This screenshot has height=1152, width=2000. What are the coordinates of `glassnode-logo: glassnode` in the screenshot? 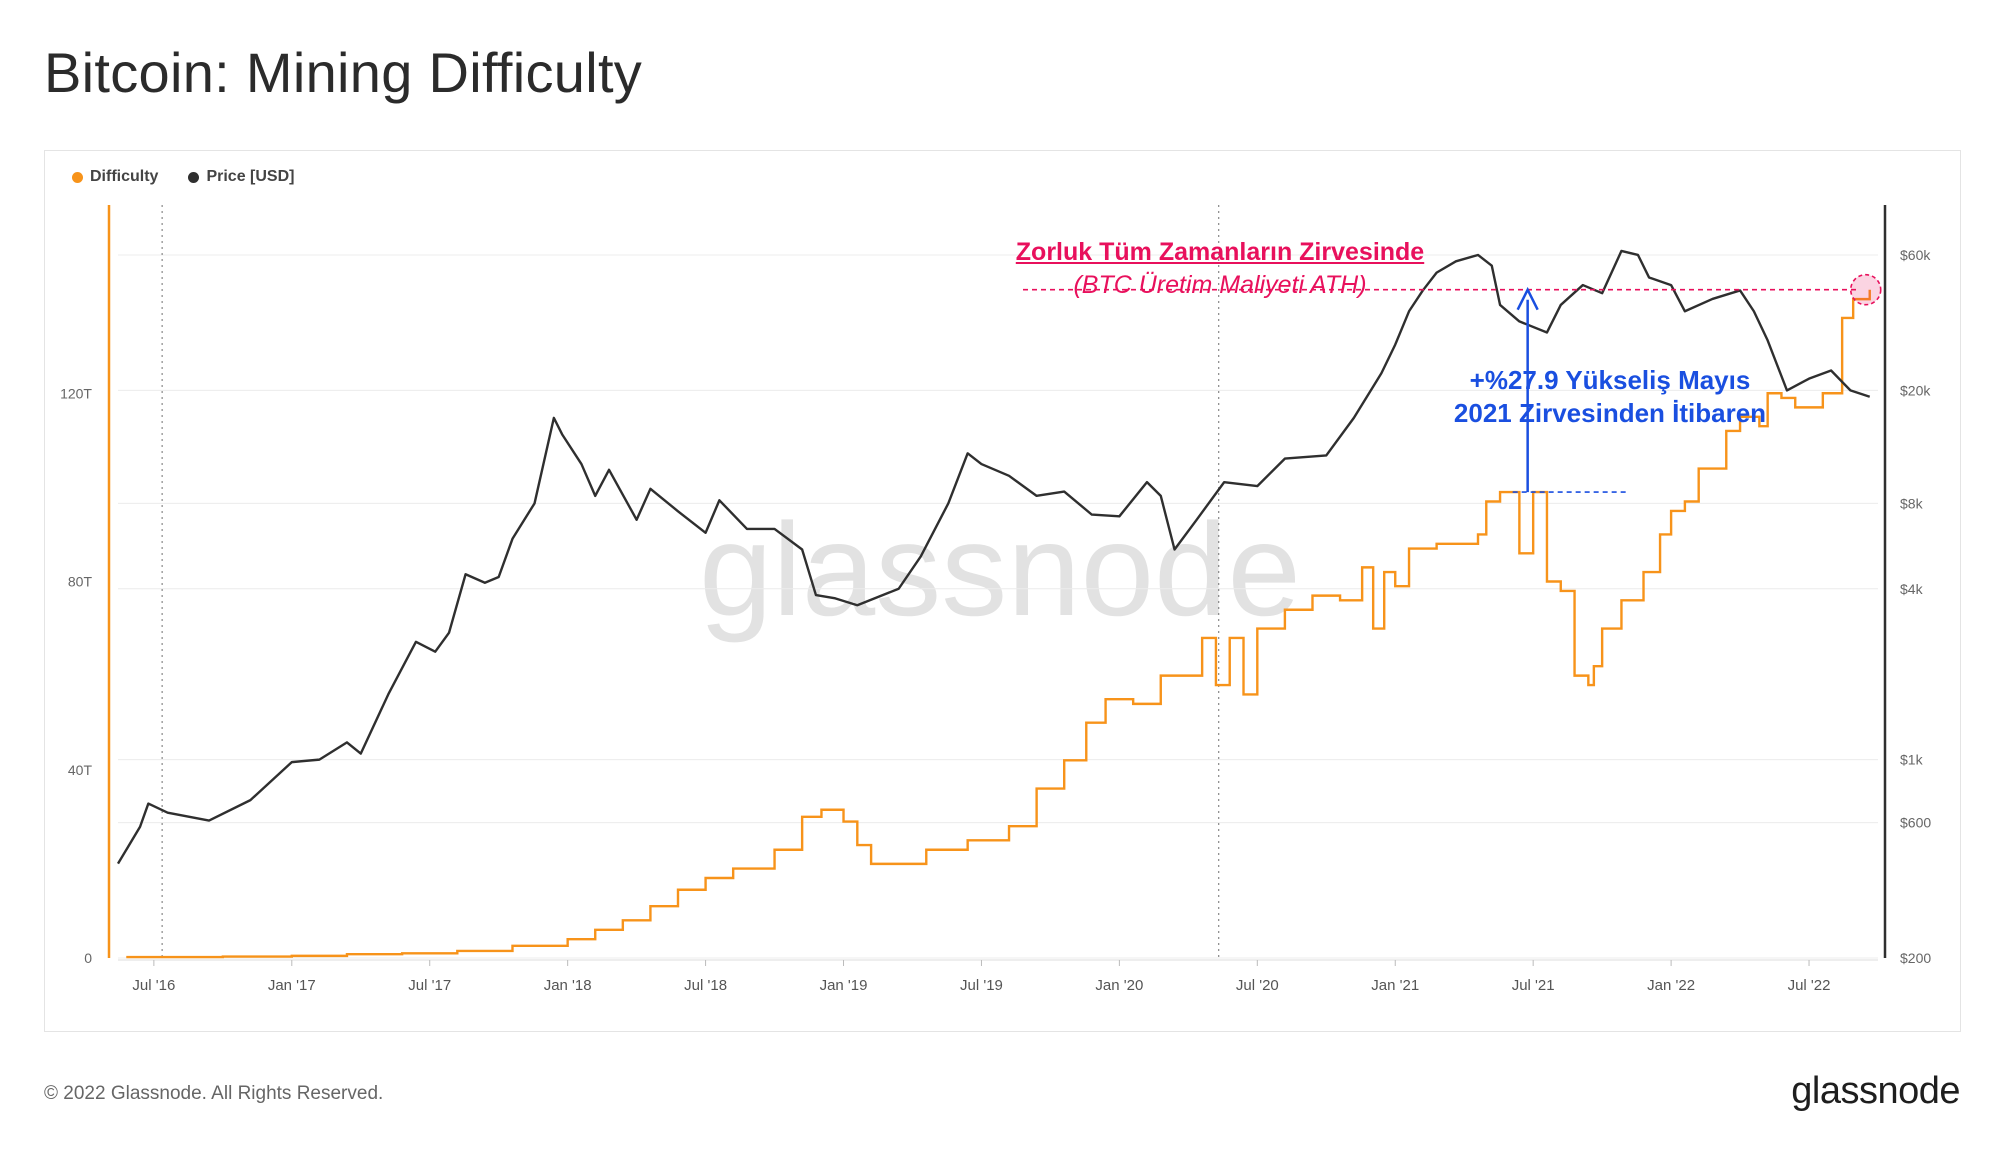 It's located at (1875, 1091).